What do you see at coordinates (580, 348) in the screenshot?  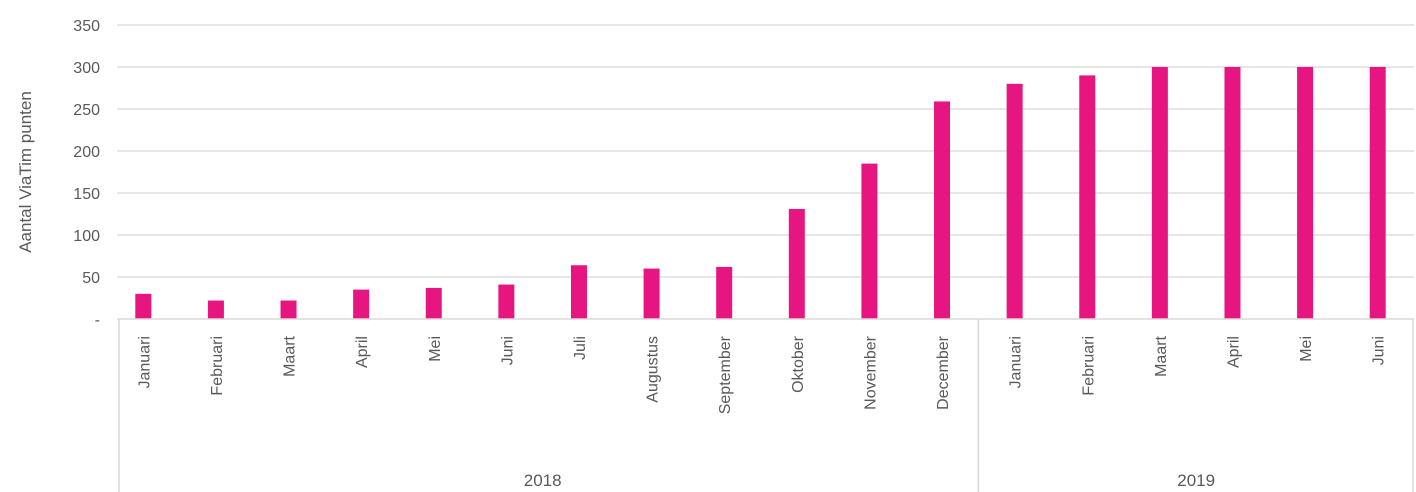 I see `x-tick-label: Juli` at bounding box center [580, 348].